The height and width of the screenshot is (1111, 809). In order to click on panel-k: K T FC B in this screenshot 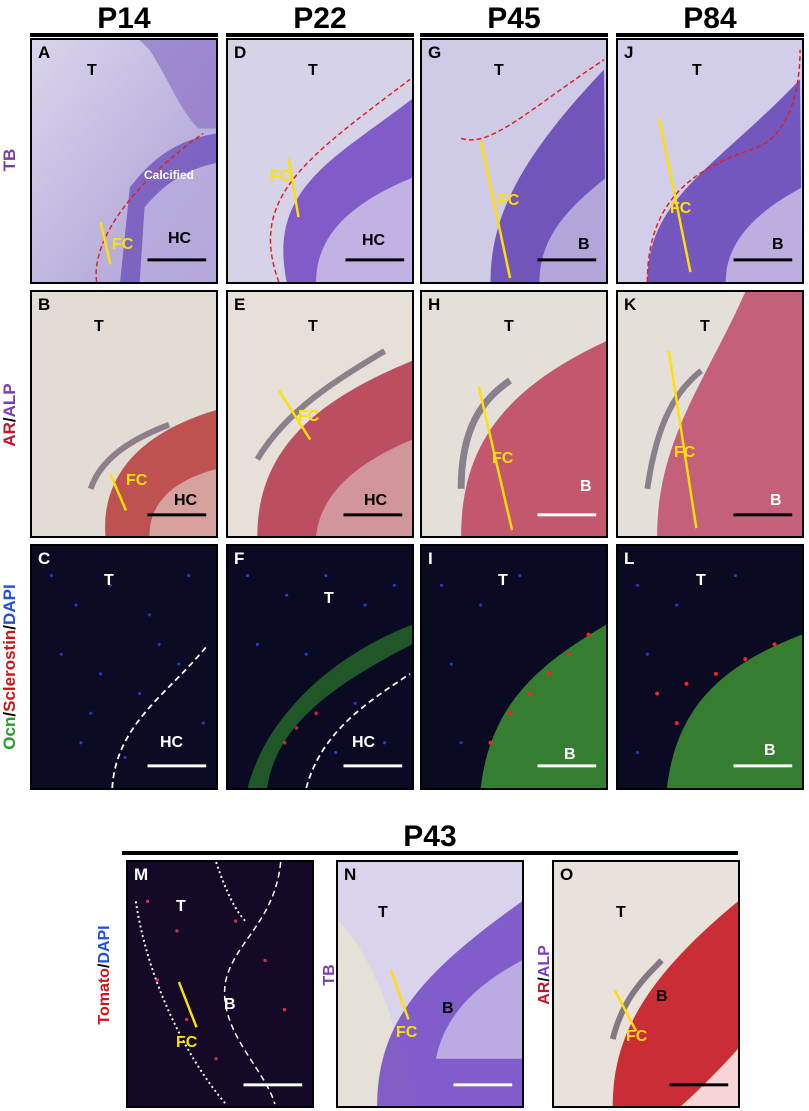, I will do `click(710, 414)`.